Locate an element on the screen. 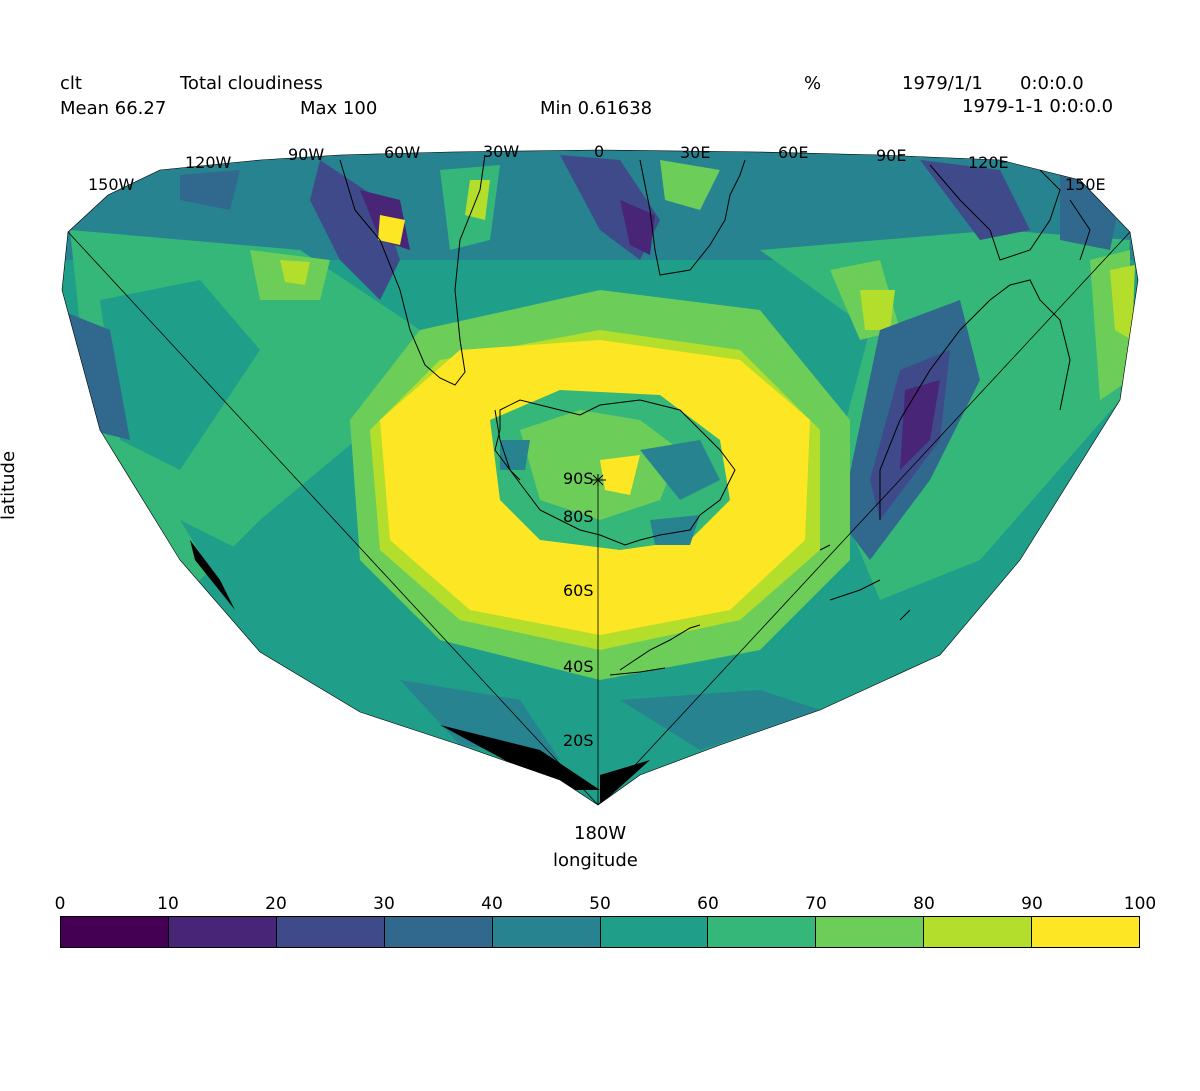 The image size is (1200, 1091). lon-label-90w: 90W is located at coordinates (306, 154).